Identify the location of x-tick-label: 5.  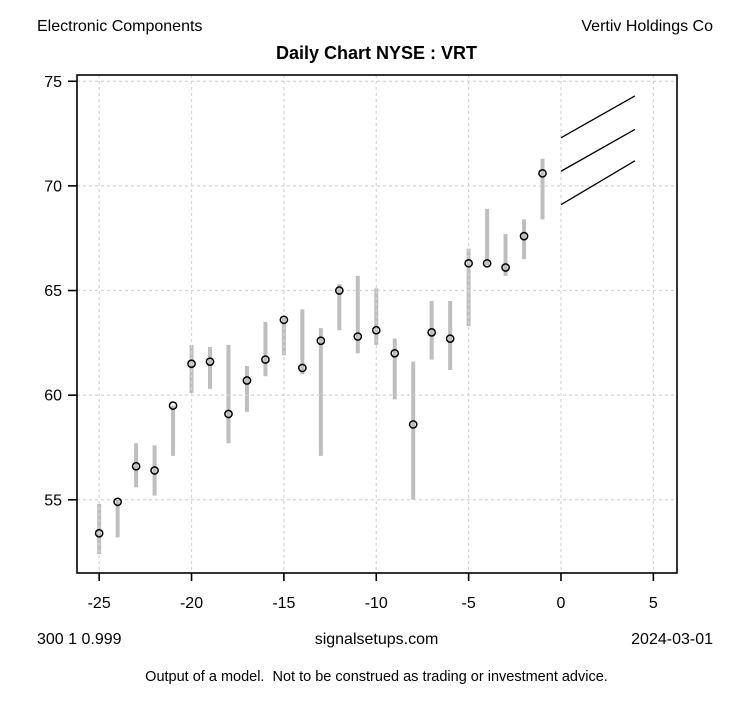
(653, 603).